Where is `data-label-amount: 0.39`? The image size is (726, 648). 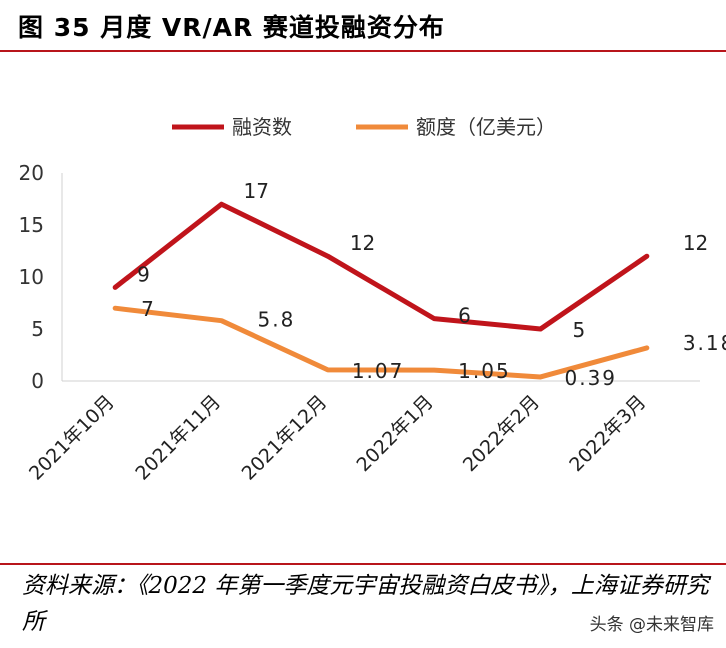
data-label-amount: 0.39 is located at coordinates (591, 378).